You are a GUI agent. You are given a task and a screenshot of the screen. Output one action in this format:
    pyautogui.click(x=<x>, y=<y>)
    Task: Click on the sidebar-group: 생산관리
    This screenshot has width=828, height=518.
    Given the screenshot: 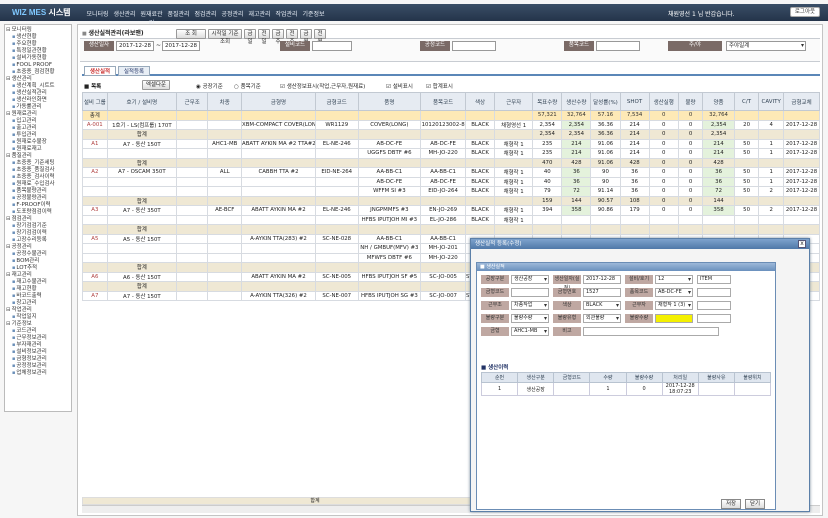 What is the action you would take?
    pyautogui.click(x=38, y=79)
    